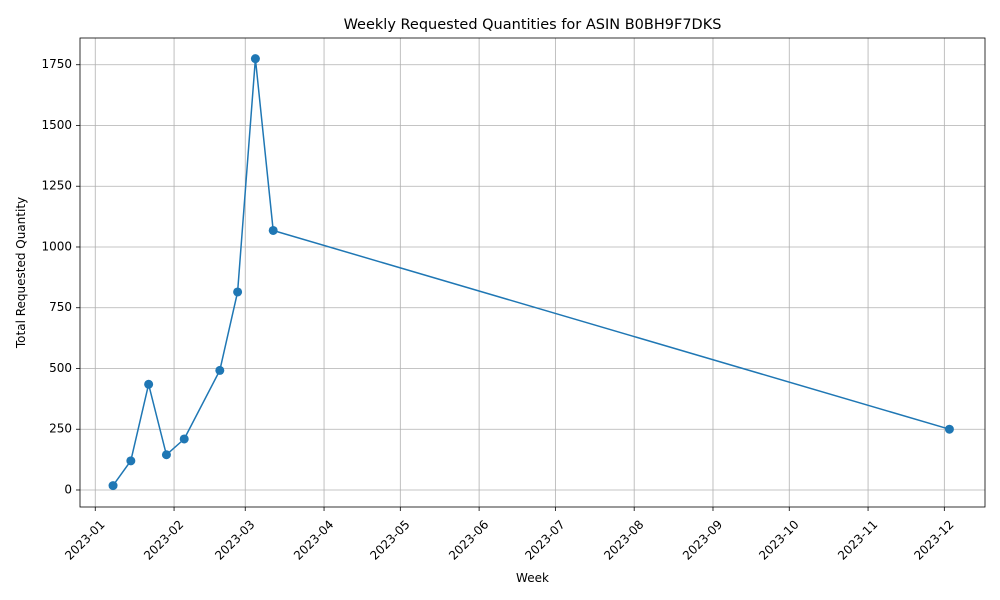  I want to click on y-tick-label: 0, so click(68, 489).